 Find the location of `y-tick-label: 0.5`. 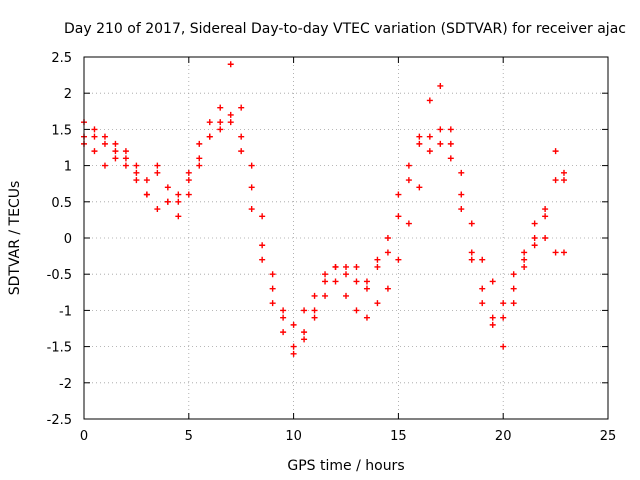

y-tick-label: 0.5 is located at coordinates (61, 203).